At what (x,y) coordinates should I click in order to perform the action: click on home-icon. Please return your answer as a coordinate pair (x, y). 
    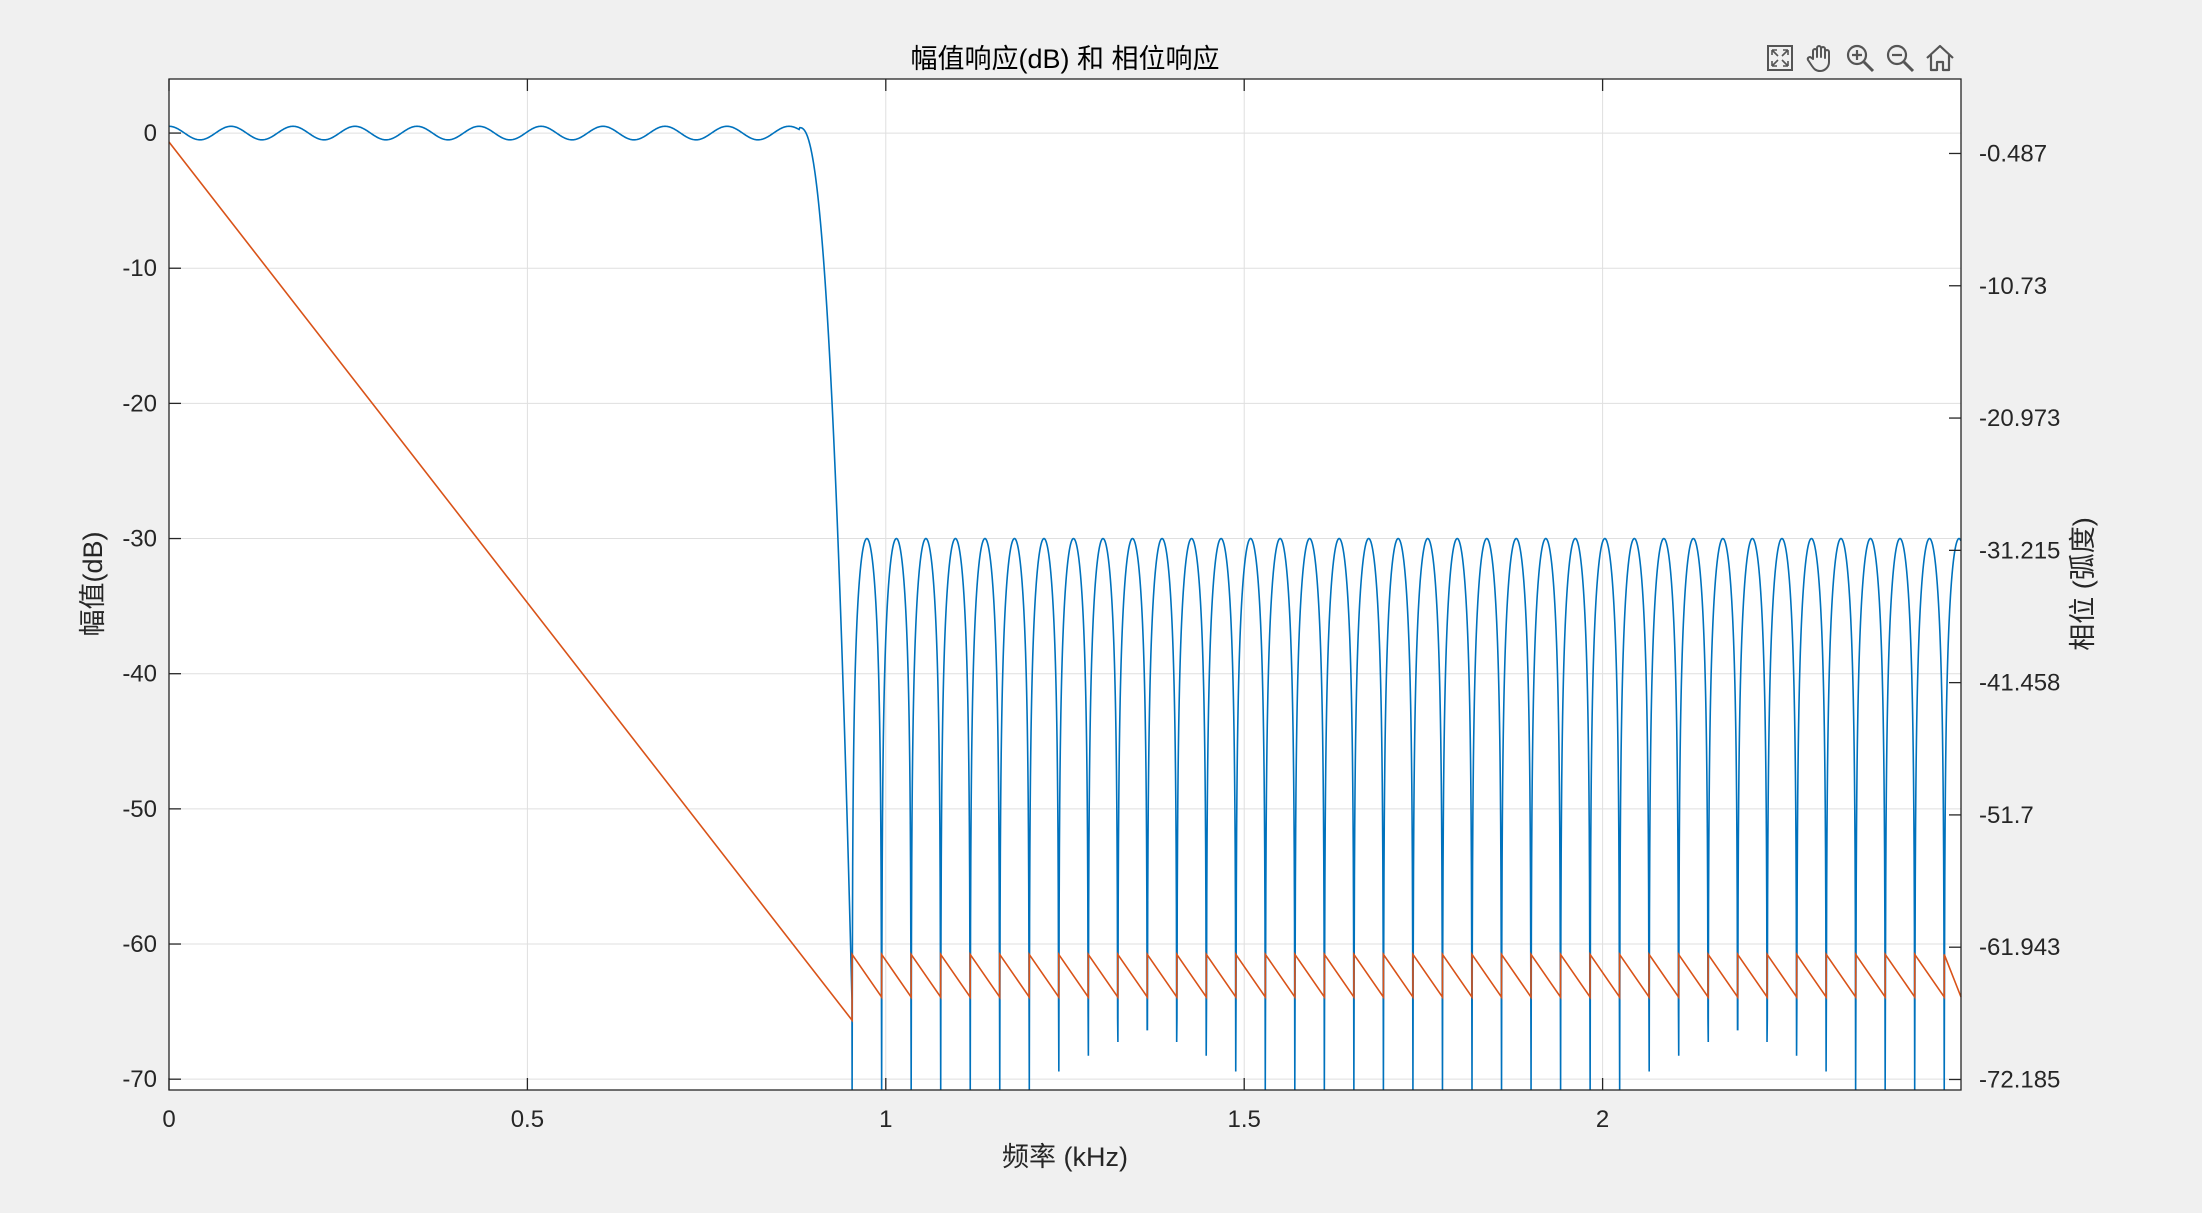
    Looking at the image, I should click on (1940, 58).